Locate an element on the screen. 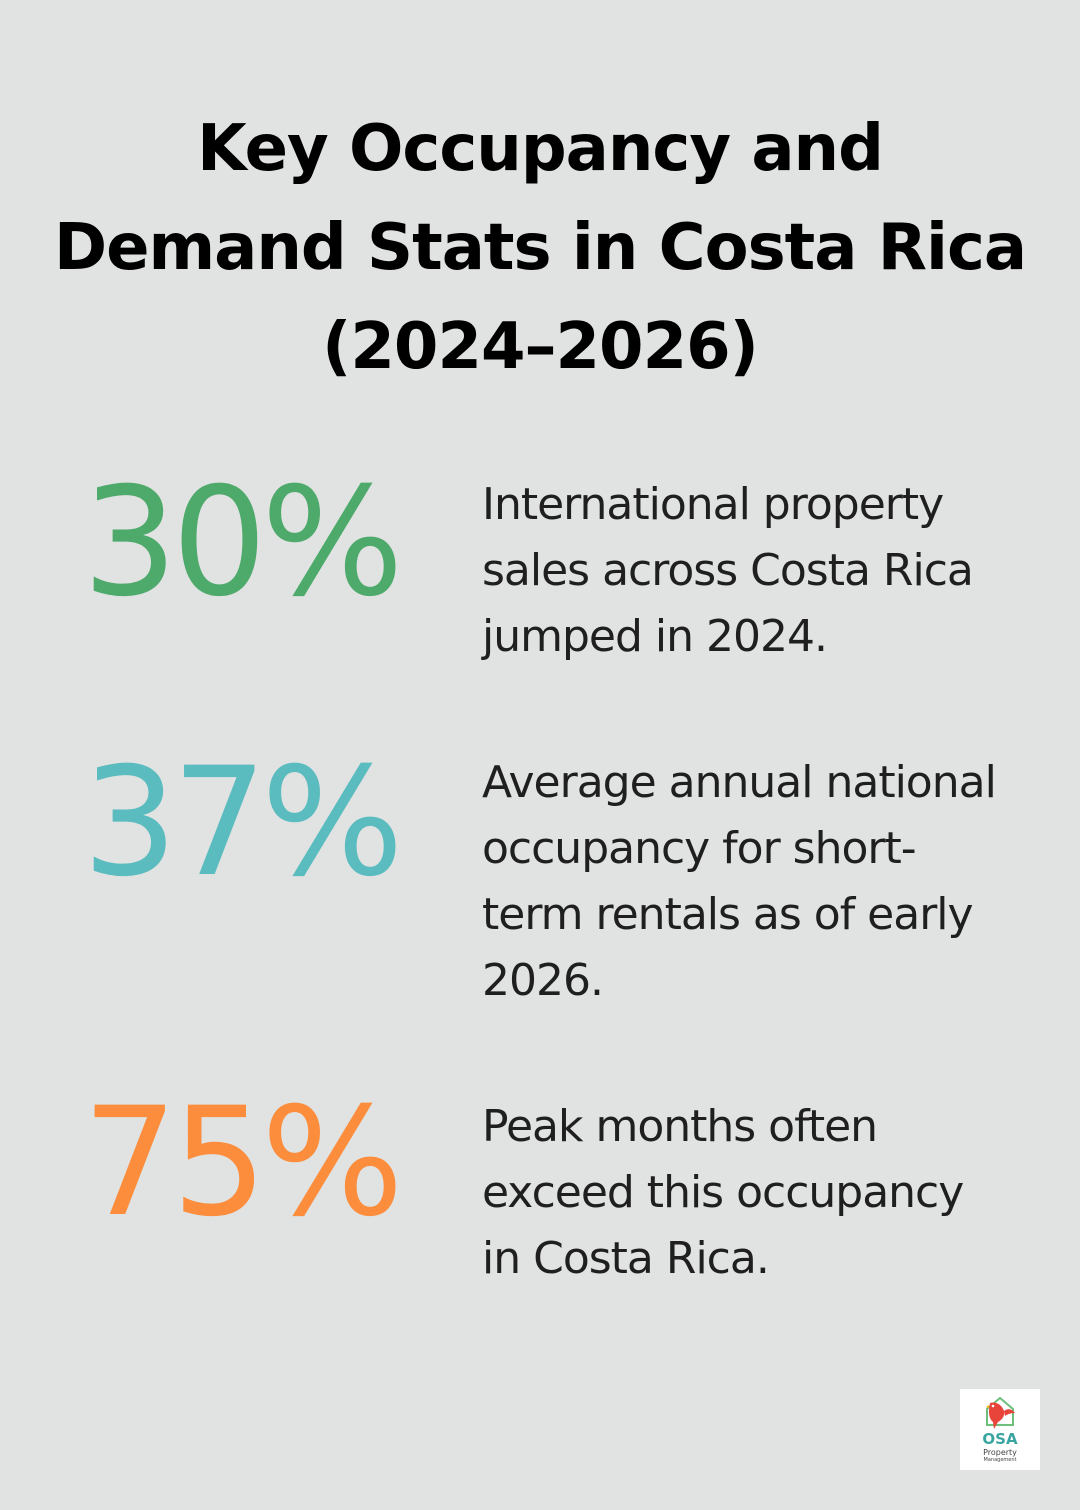 The height and width of the screenshot is (1510, 1080). description-line: term rentals as of early is located at coordinates (728, 914).